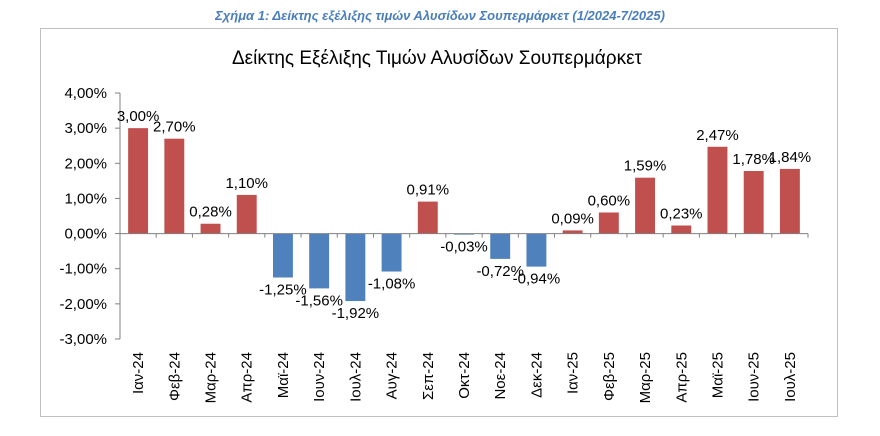 The width and height of the screenshot is (880, 436). I want to click on data-label: -1,56%, so click(319, 300).